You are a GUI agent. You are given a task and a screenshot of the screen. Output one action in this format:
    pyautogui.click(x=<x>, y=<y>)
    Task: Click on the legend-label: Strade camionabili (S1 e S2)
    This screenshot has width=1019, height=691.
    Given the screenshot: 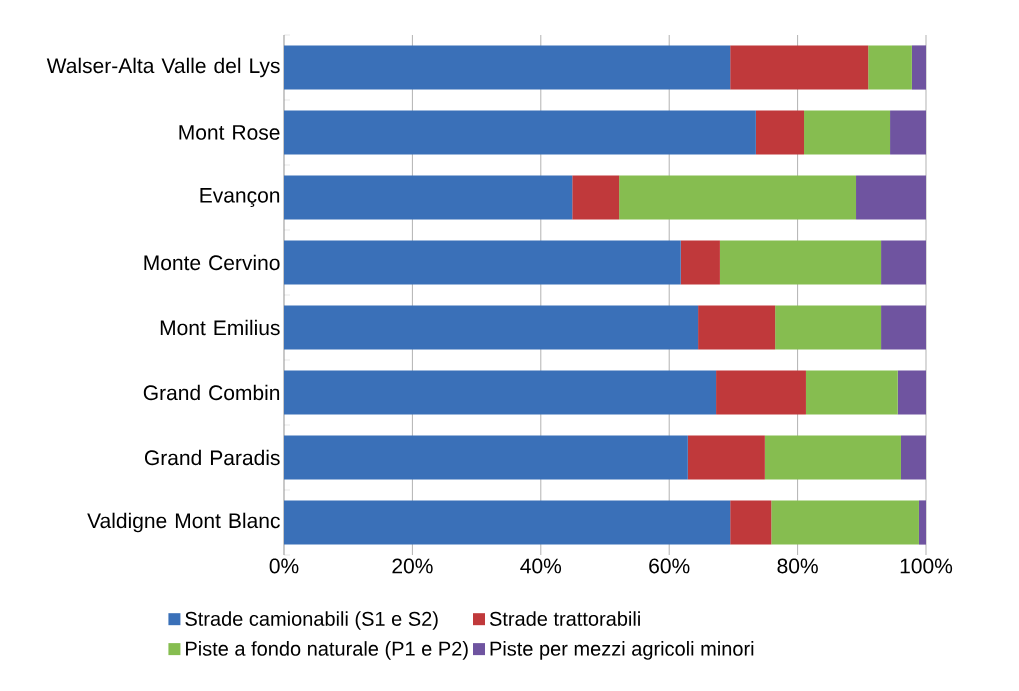 What is the action you would take?
    pyautogui.click(x=311, y=620)
    